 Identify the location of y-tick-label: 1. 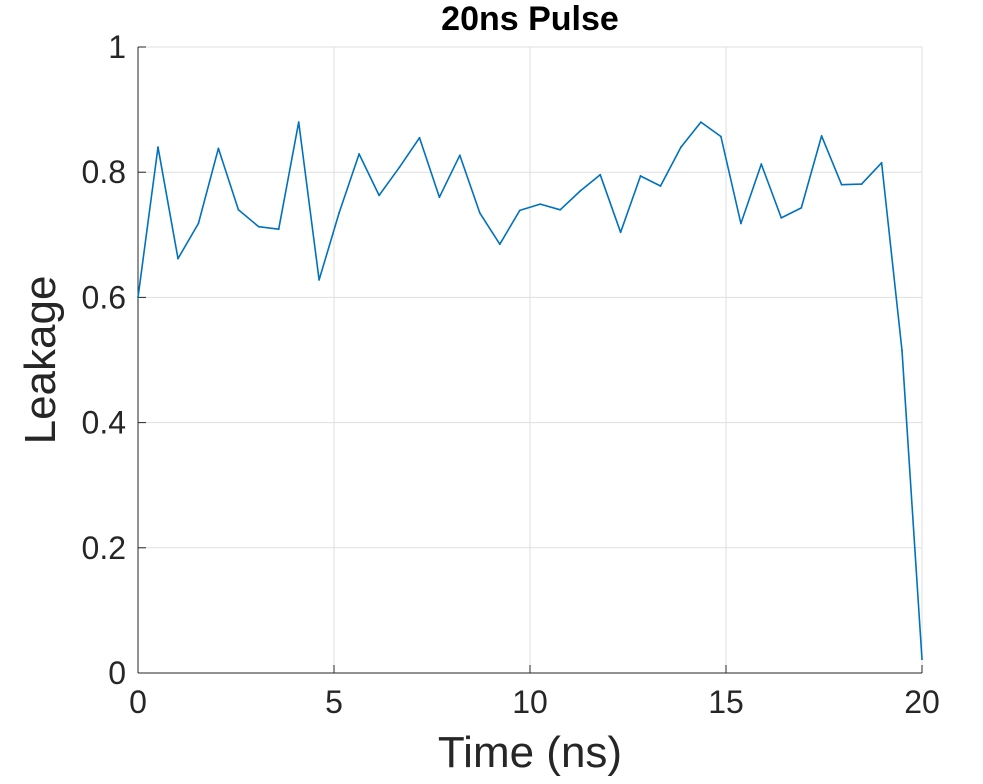
(117, 47).